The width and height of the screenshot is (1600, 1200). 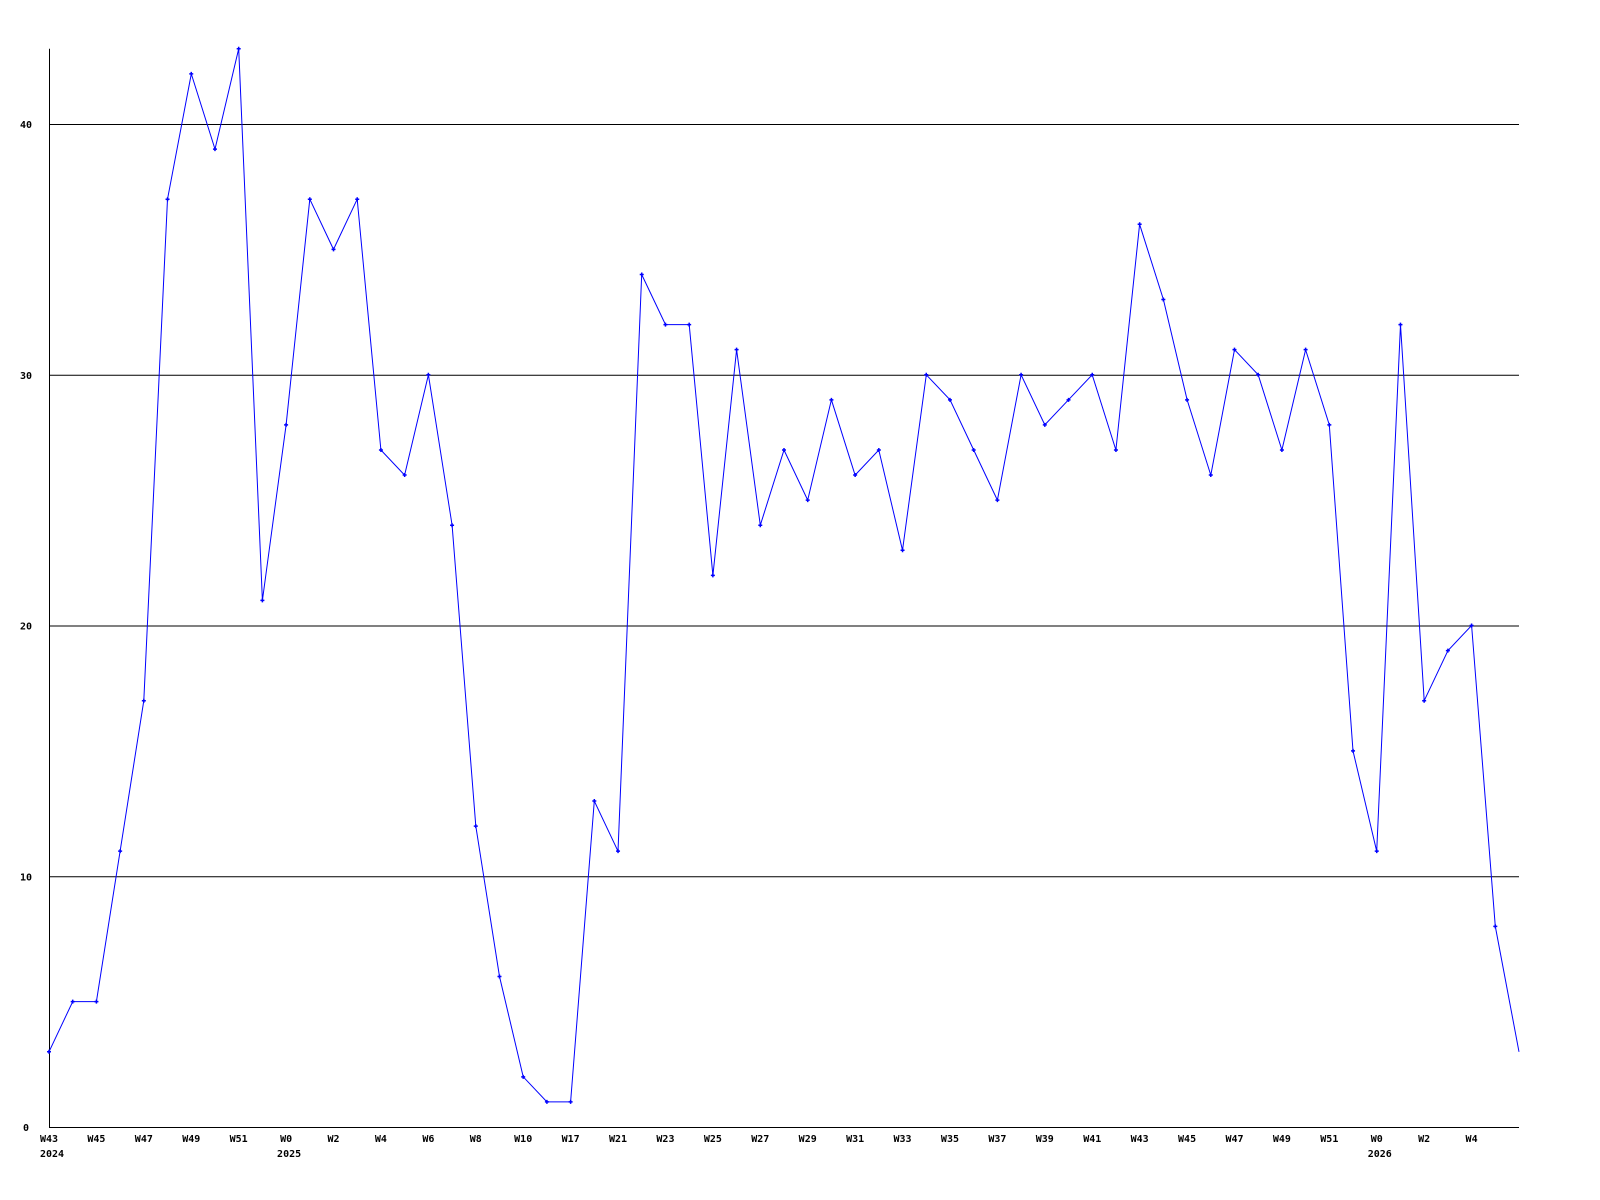 What do you see at coordinates (52, 1154) in the screenshot?
I see `x-year-label: 2024` at bounding box center [52, 1154].